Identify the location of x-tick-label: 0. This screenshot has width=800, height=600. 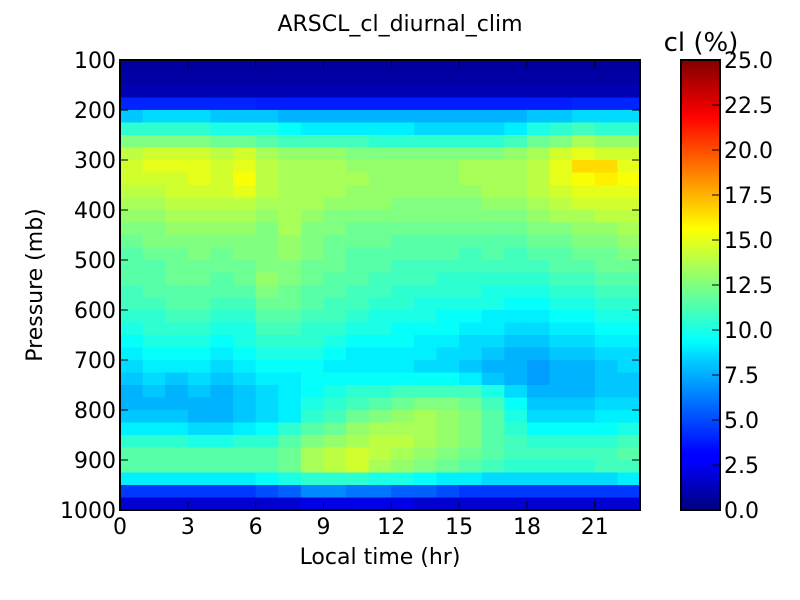
(120, 527).